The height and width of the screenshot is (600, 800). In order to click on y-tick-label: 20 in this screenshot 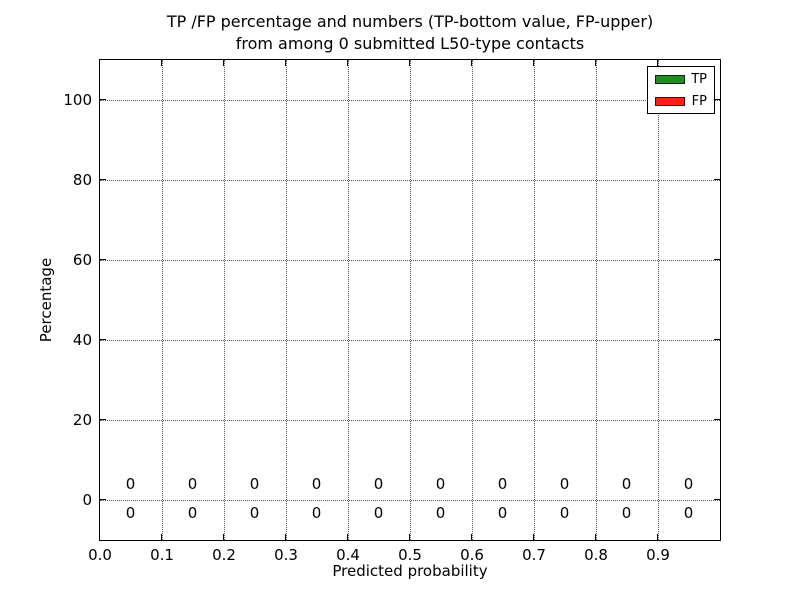, I will do `click(82, 420)`.